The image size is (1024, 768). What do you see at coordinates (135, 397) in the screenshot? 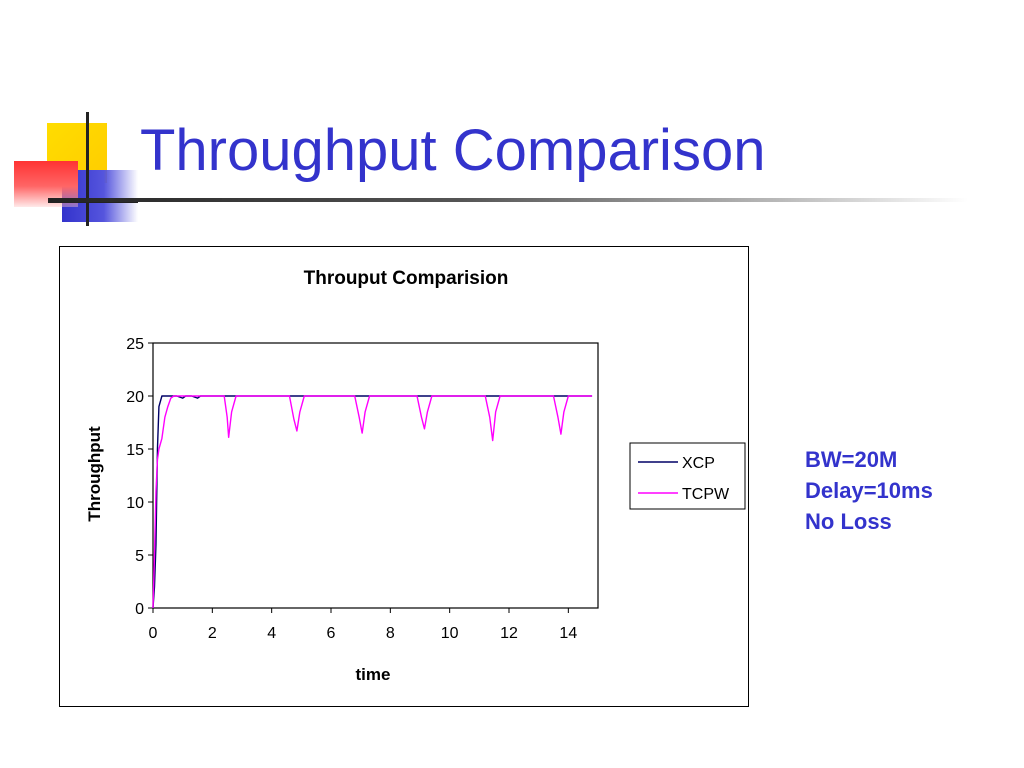
I see `y-tick-label-4: 20` at bounding box center [135, 397].